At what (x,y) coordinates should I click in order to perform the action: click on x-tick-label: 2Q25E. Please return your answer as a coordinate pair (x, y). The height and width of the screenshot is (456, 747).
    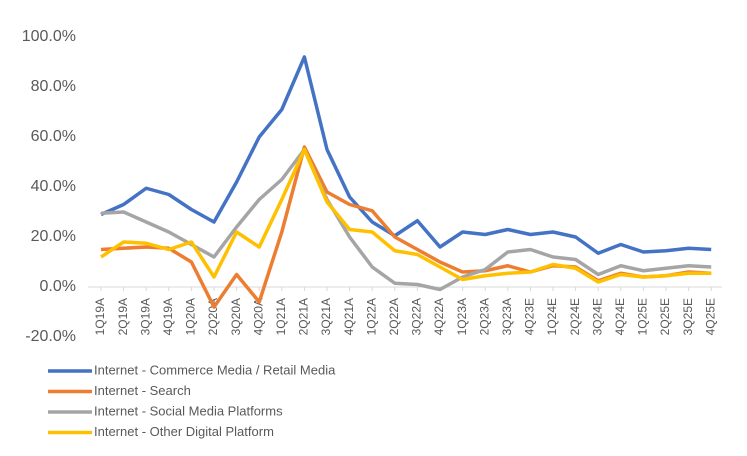
    Looking at the image, I should click on (665, 316).